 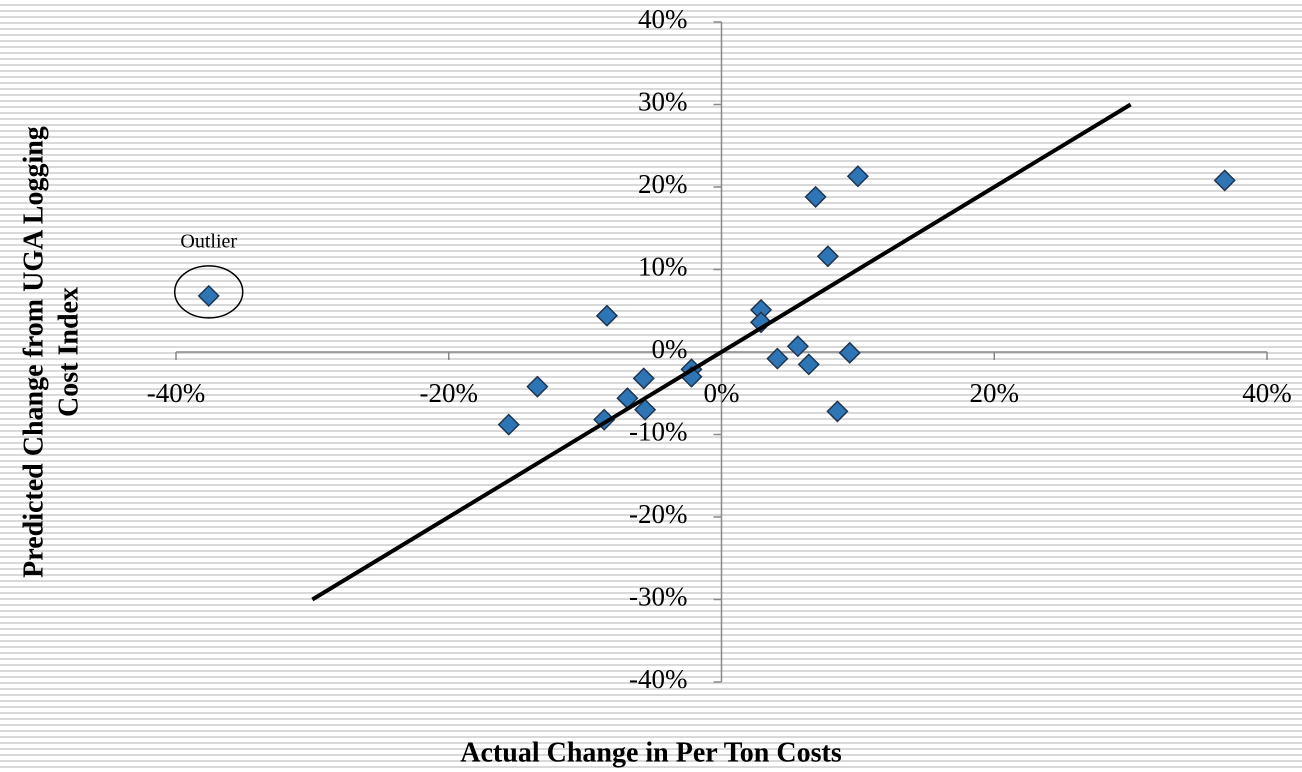 I want to click on y-axis-title: Predicted Change from UGA Logging, so click(x=33, y=352).